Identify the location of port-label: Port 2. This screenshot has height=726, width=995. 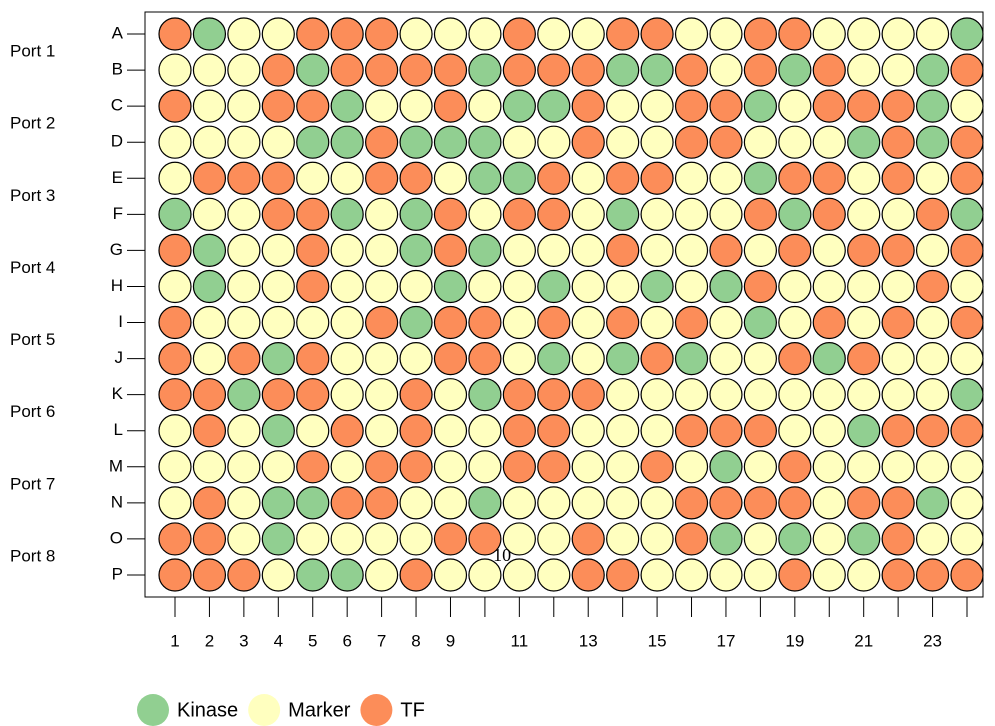
(32, 123).